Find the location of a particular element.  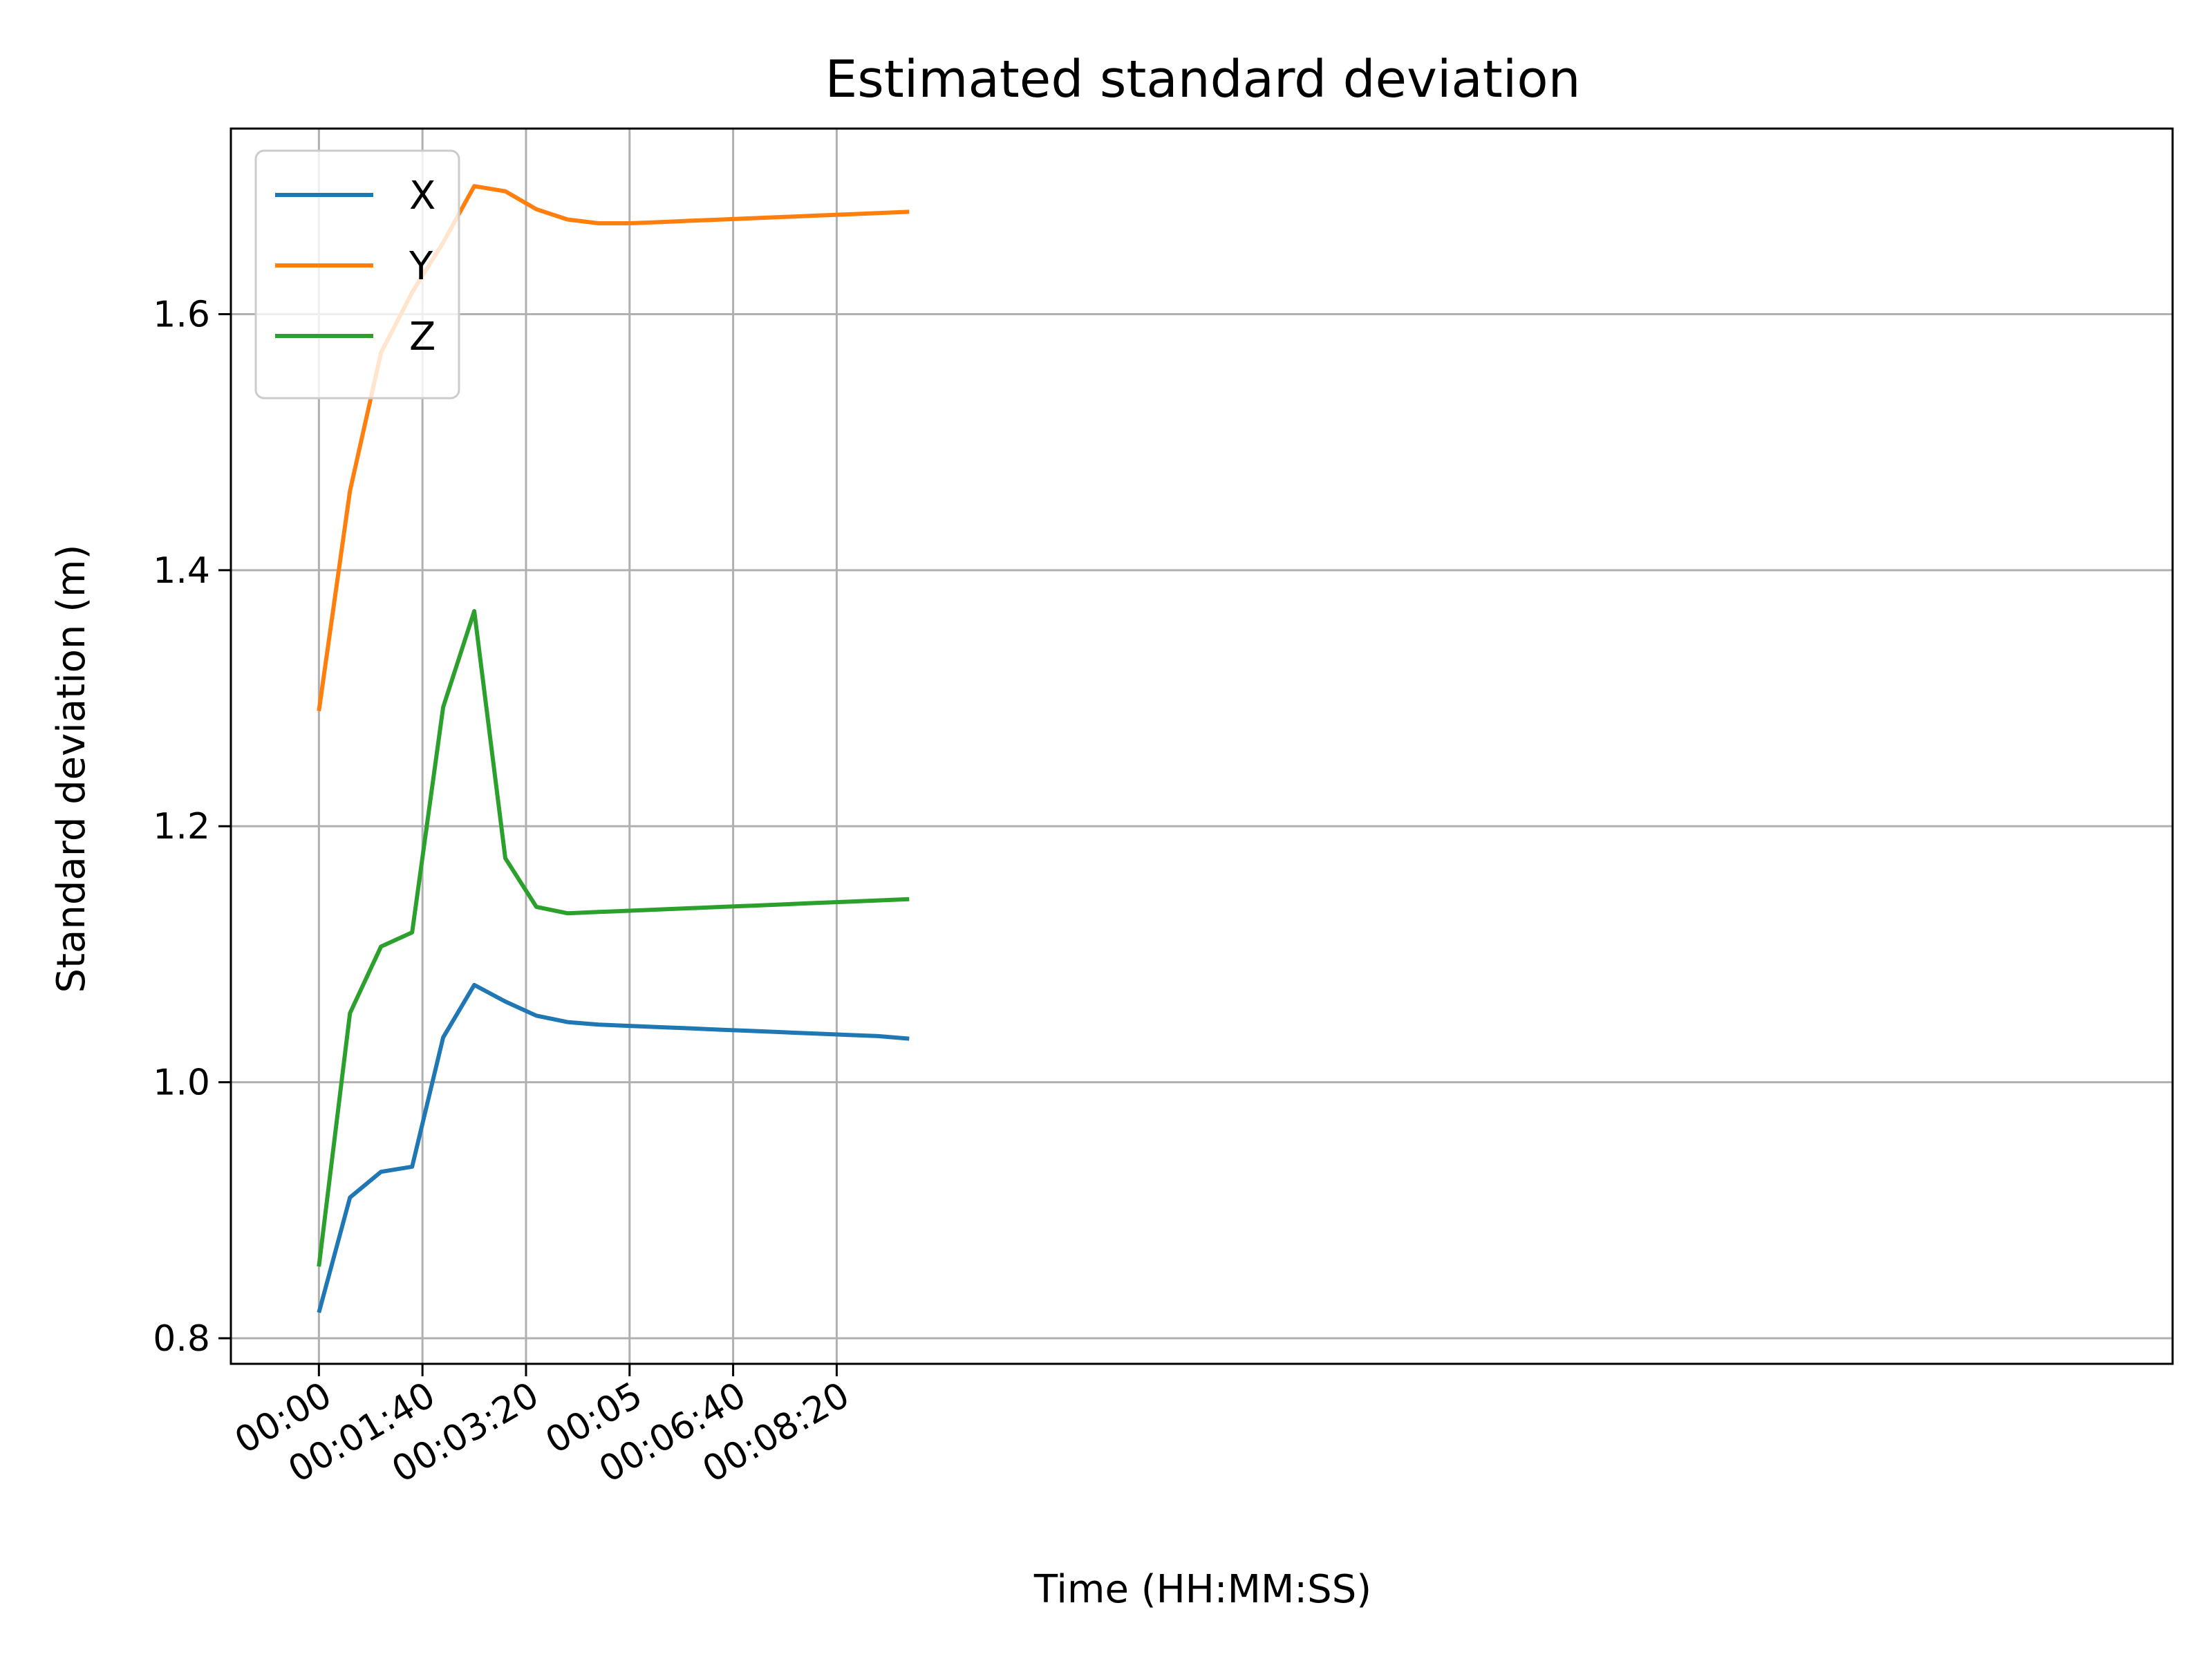

legend: XYZ is located at coordinates (357, 274).